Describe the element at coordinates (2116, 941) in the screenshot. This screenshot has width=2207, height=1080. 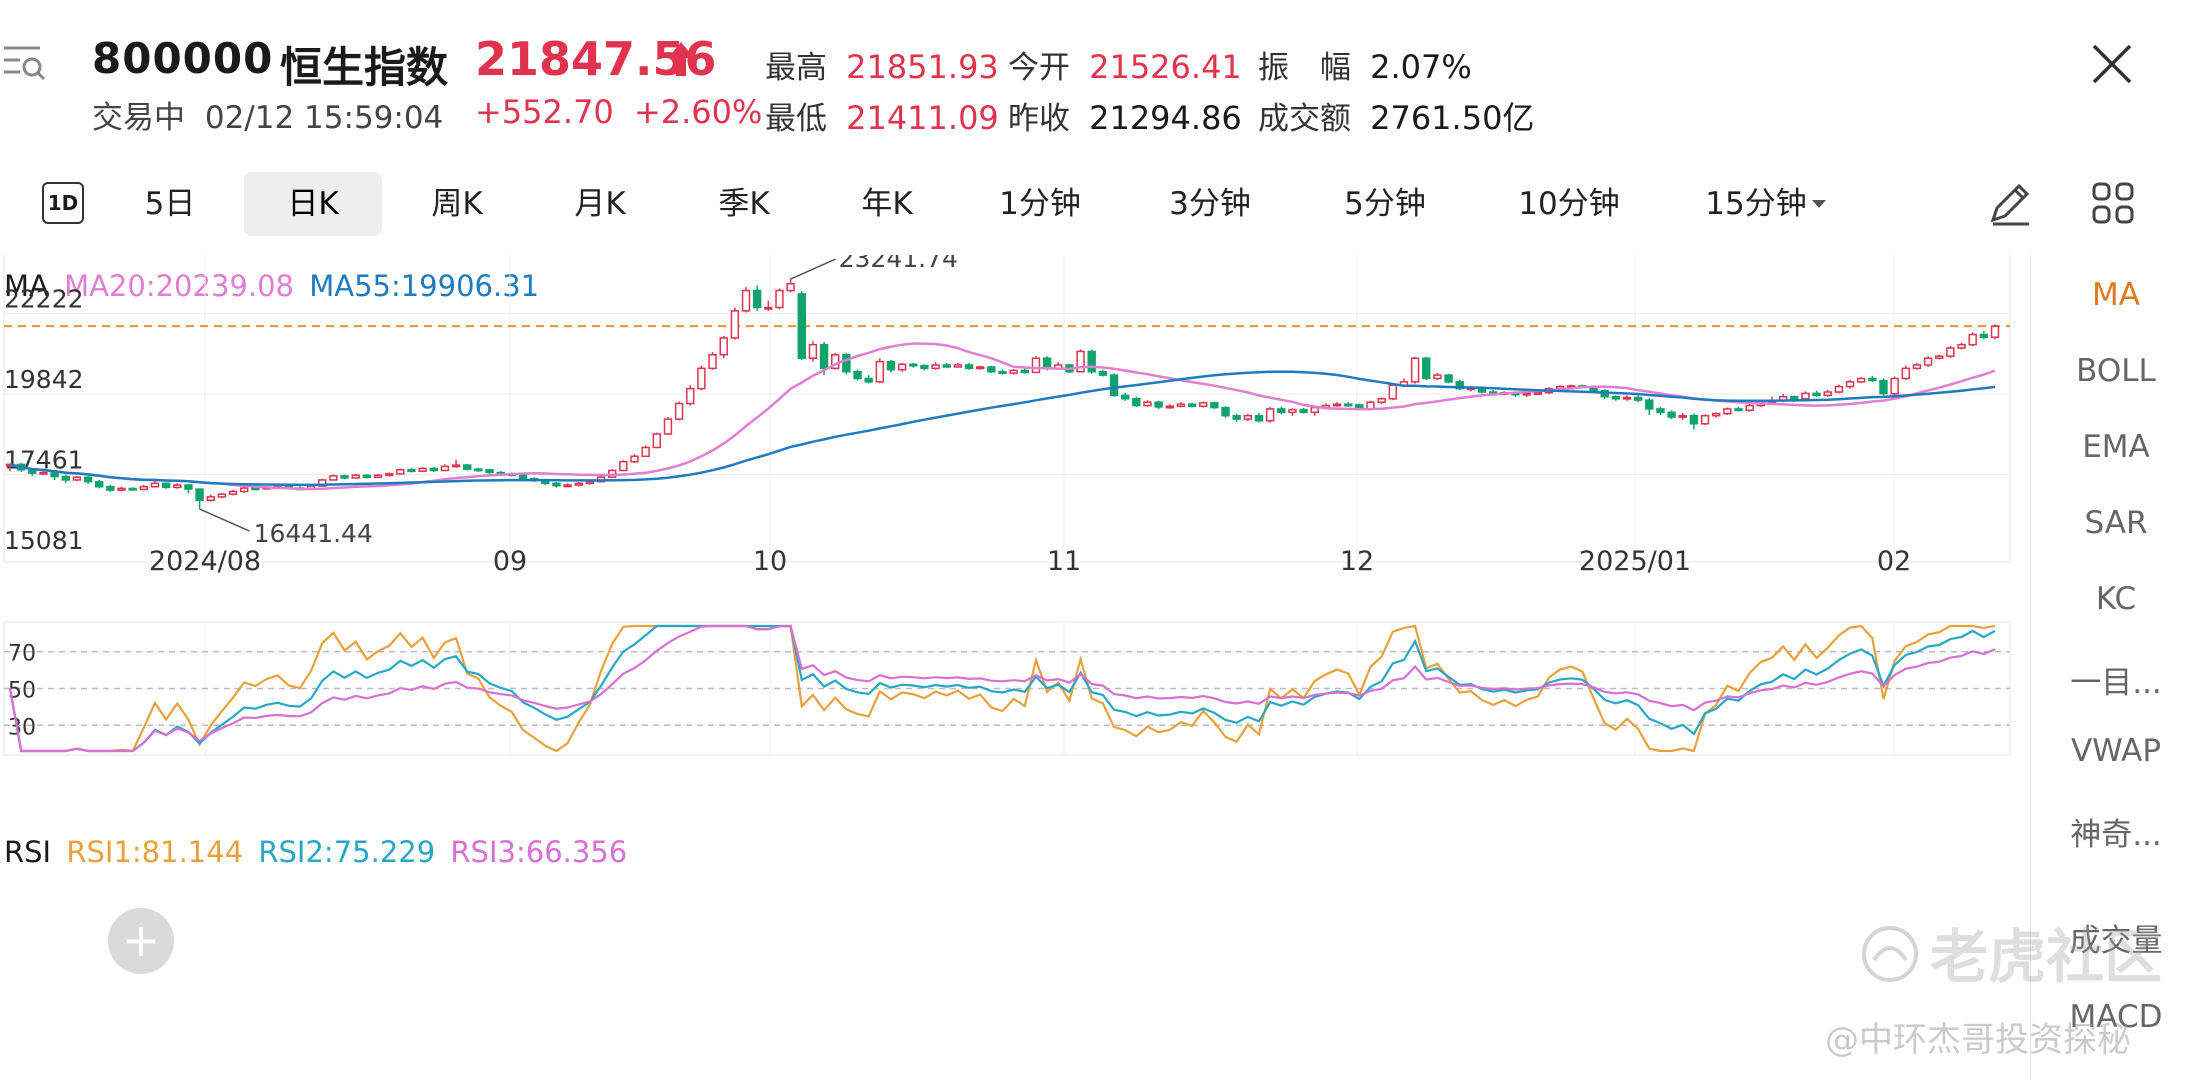
I see `indicator-volume: 成交量` at that location.